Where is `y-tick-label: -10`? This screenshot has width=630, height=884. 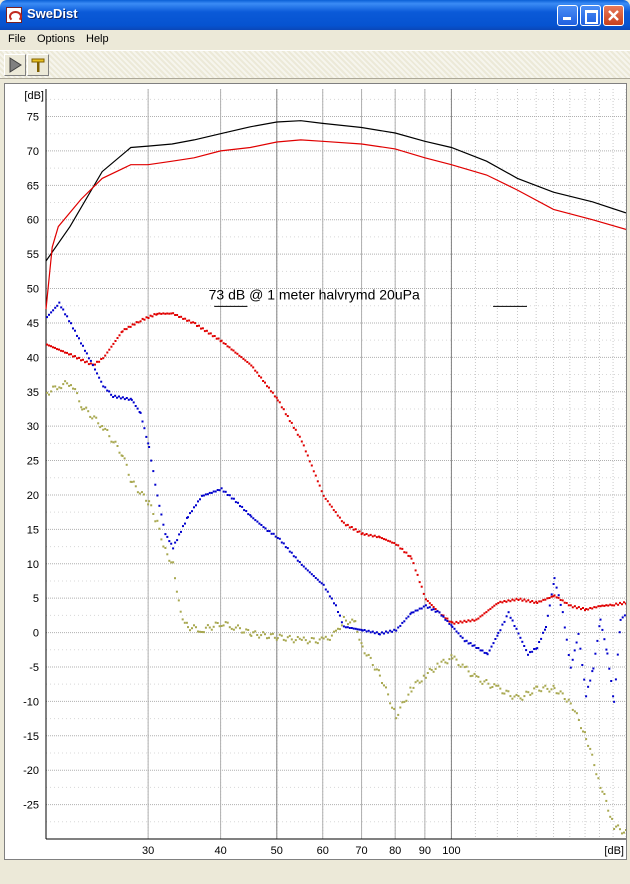 y-tick-label: -10 is located at coordinates (31, 702).